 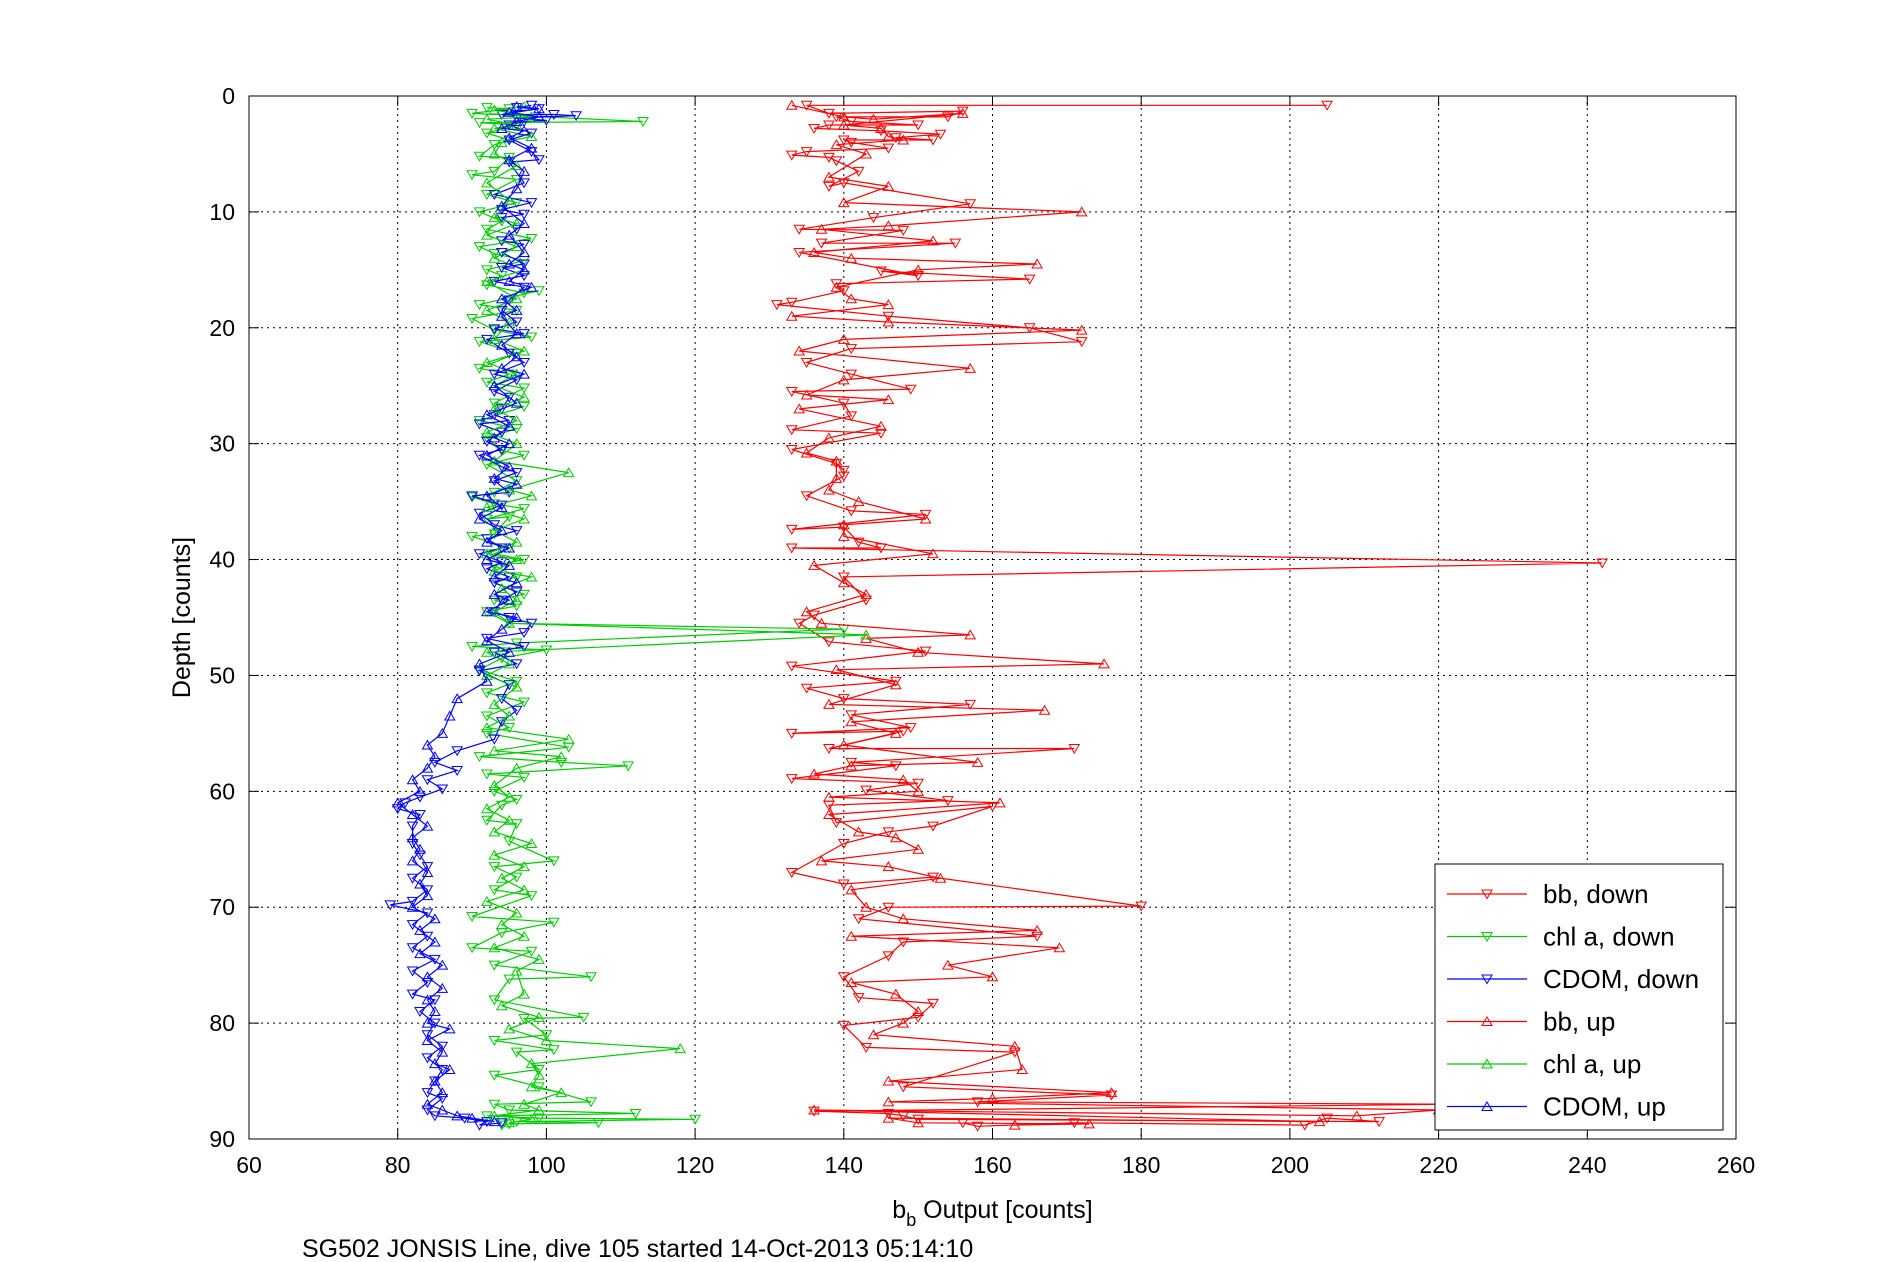 What do you see at coordinates (695, 1165) in the screenshot?
I see `x-tick-label: 120` at bounding box center [695, 1165].